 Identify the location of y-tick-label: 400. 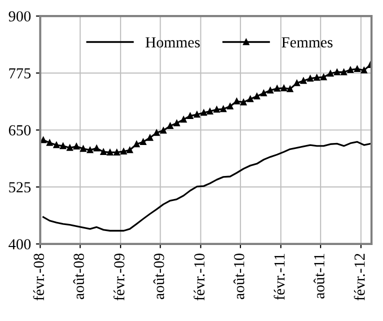
(19, 244).